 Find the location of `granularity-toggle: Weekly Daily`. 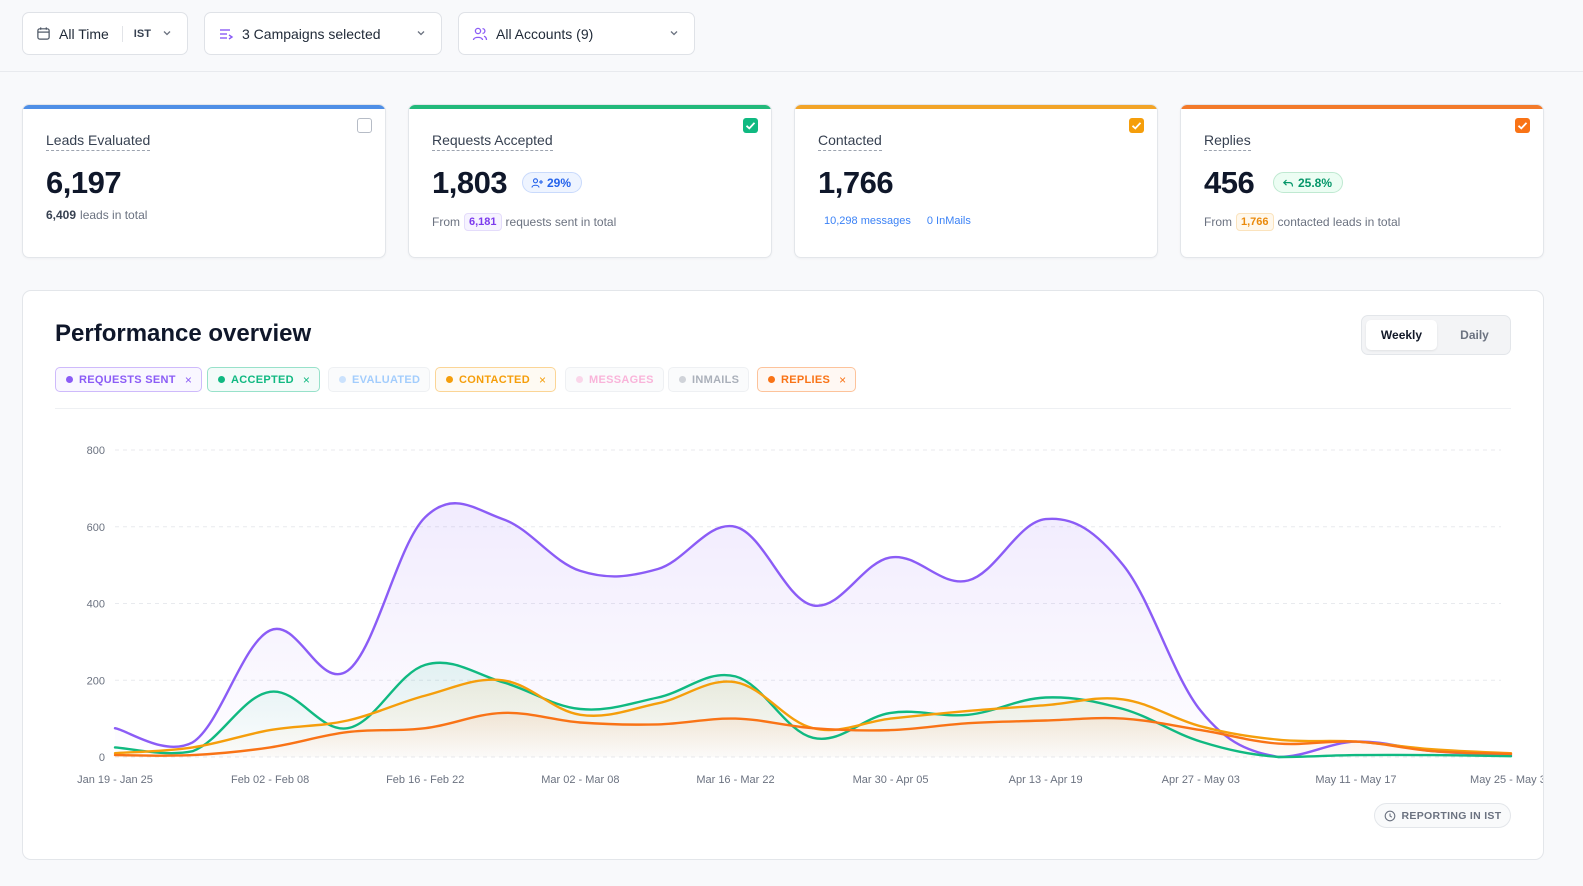

granularity-toggle: Weekly Daily is located at coordinates (1436, 335).